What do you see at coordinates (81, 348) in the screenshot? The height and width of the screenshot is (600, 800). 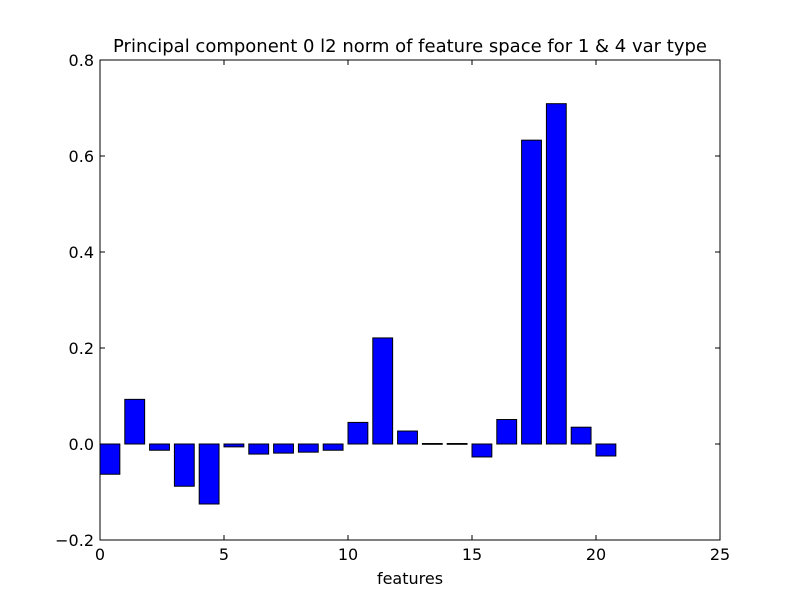 I see `y-tick-label-2: 0.2` at bounding box center [81, 348].